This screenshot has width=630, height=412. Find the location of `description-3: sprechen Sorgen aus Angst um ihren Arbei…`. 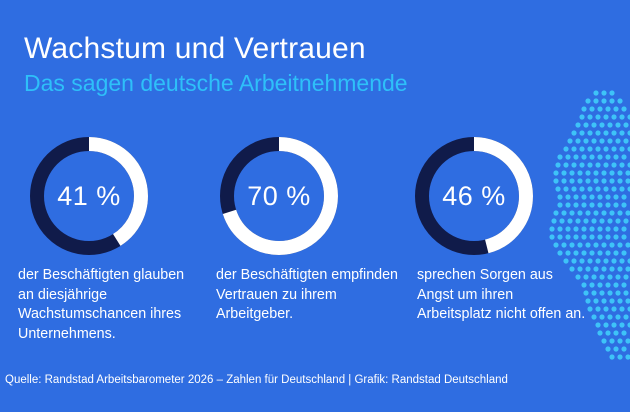

description-3: sprechen Sorgen aus Angst um ihren Arbei… is located at coordinates (501, 294).